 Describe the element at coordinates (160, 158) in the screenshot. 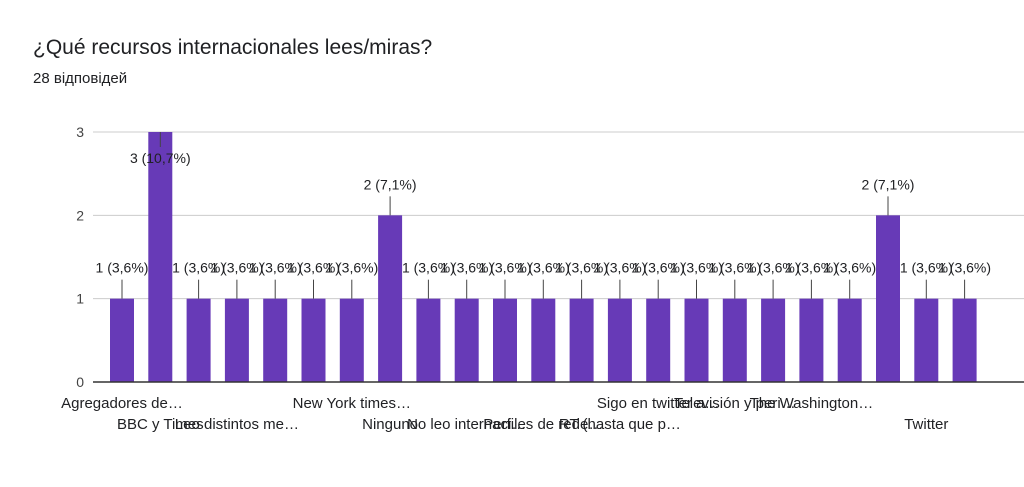

I see `data-label: 3 (10,7%)` at that location.